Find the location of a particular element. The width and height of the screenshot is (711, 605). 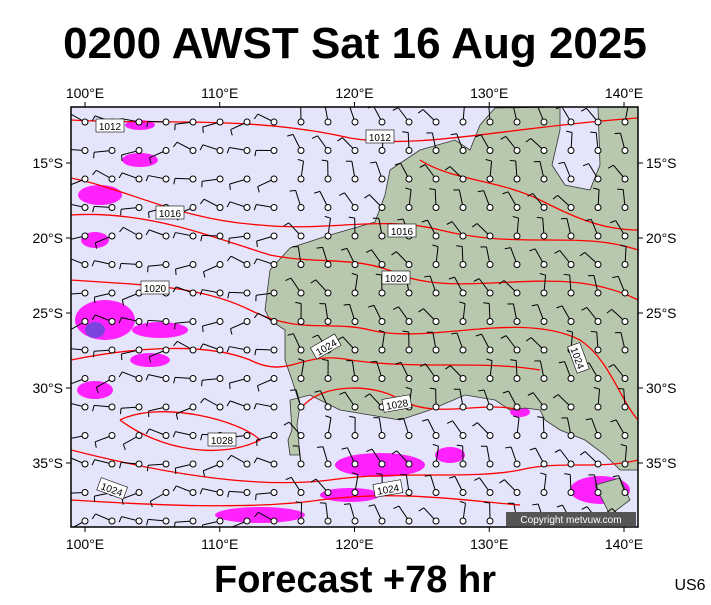

lat-label: 20°S is located at coordinates (47, 238).